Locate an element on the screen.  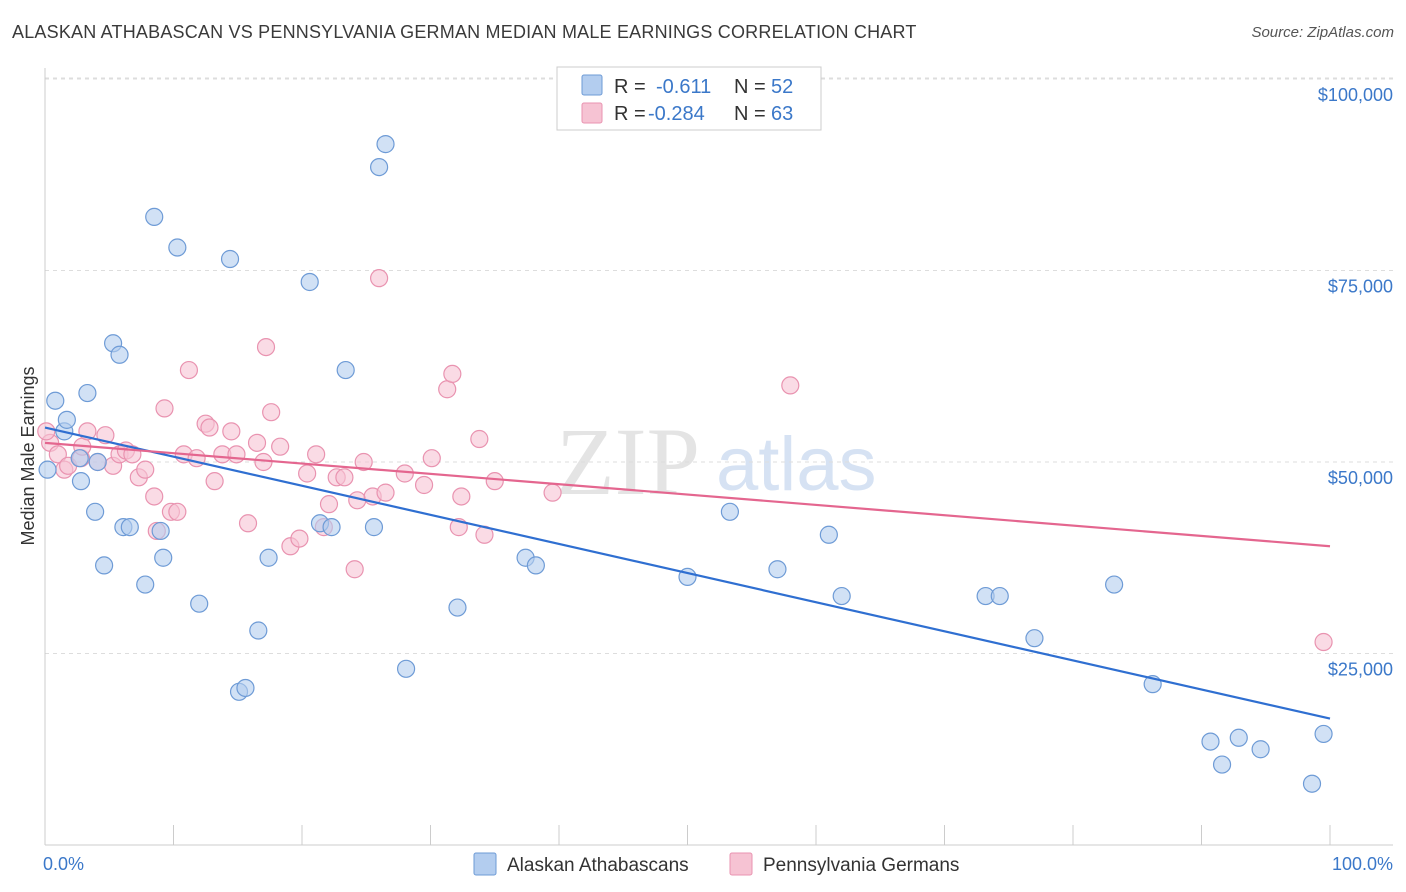
legend-swatch-pink is located at coordinates (592, 113).